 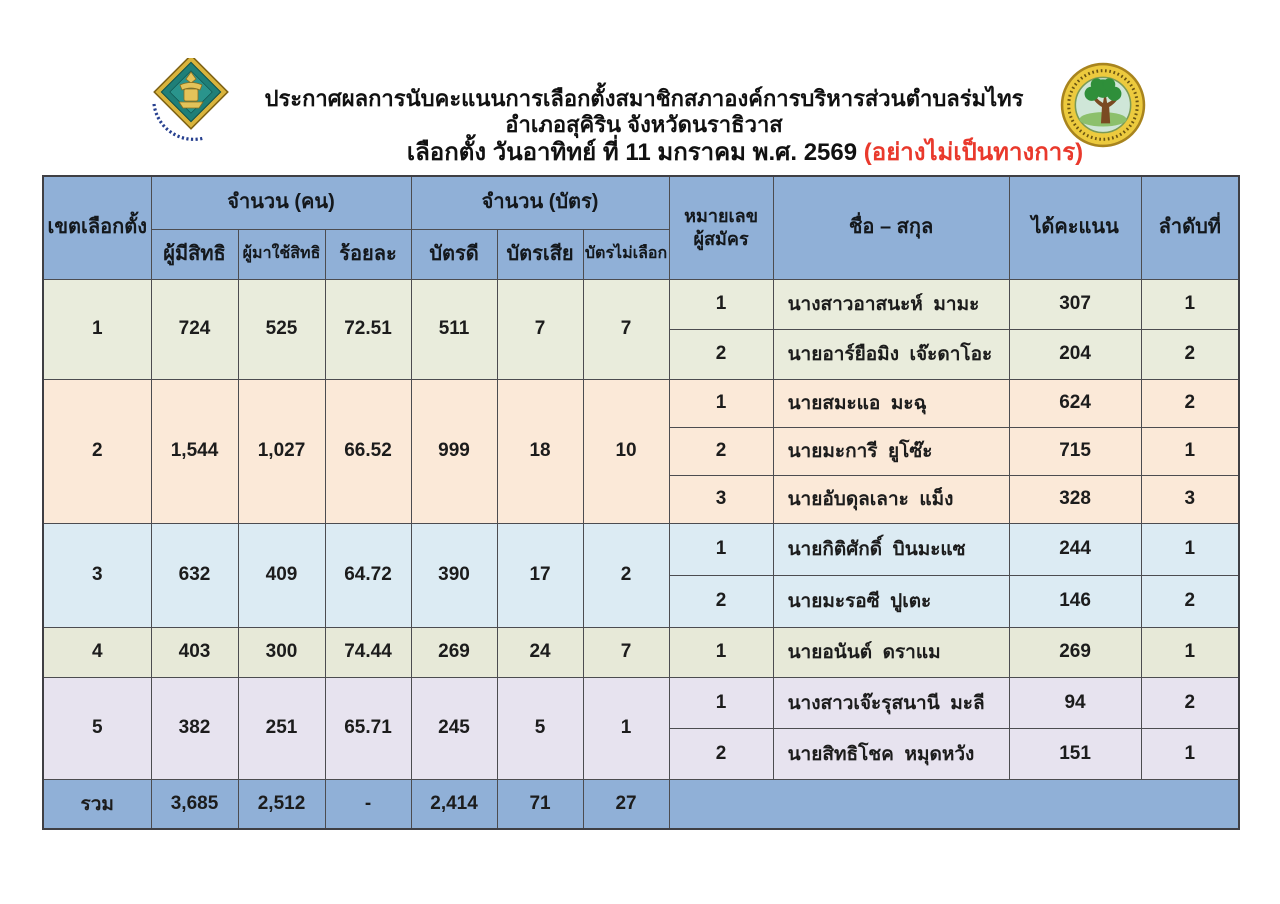 I want to click on election-commission-logo-icon, so click(x=190, y=99).